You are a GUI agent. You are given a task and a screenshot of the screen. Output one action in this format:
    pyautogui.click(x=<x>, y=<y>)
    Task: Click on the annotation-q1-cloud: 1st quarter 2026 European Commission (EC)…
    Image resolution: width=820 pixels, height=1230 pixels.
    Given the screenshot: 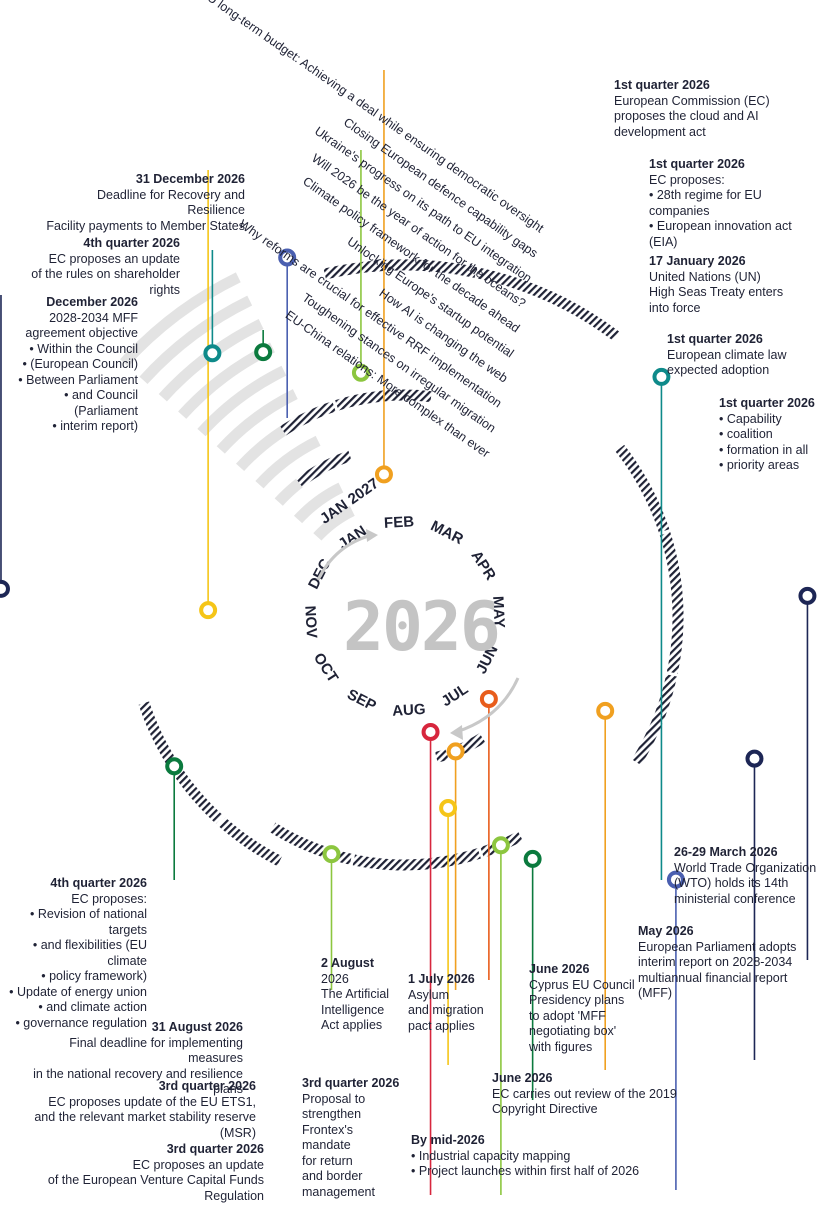 What is the action you would take?
    pyautogui.click(x=714, y=109)
    